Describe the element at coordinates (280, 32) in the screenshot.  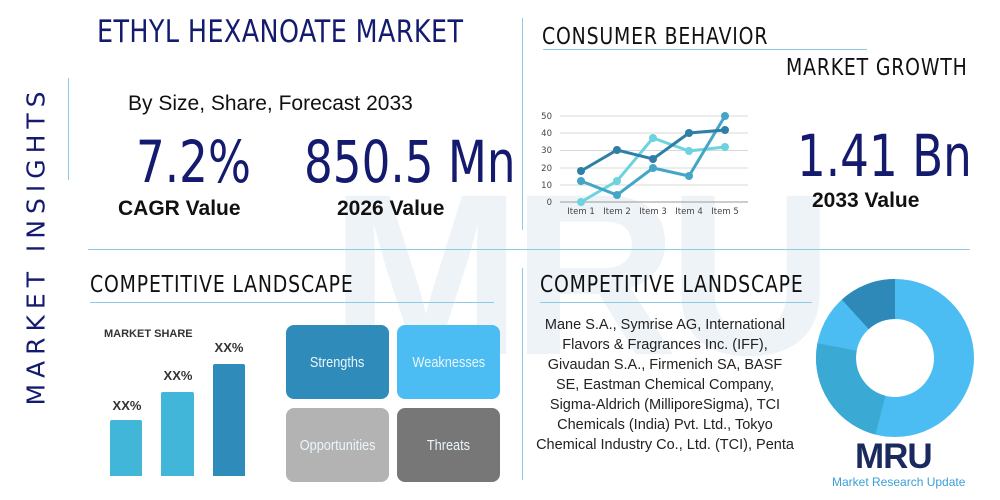
I see `page-title: ETHYL HEXANOATE MARKET` at that location.